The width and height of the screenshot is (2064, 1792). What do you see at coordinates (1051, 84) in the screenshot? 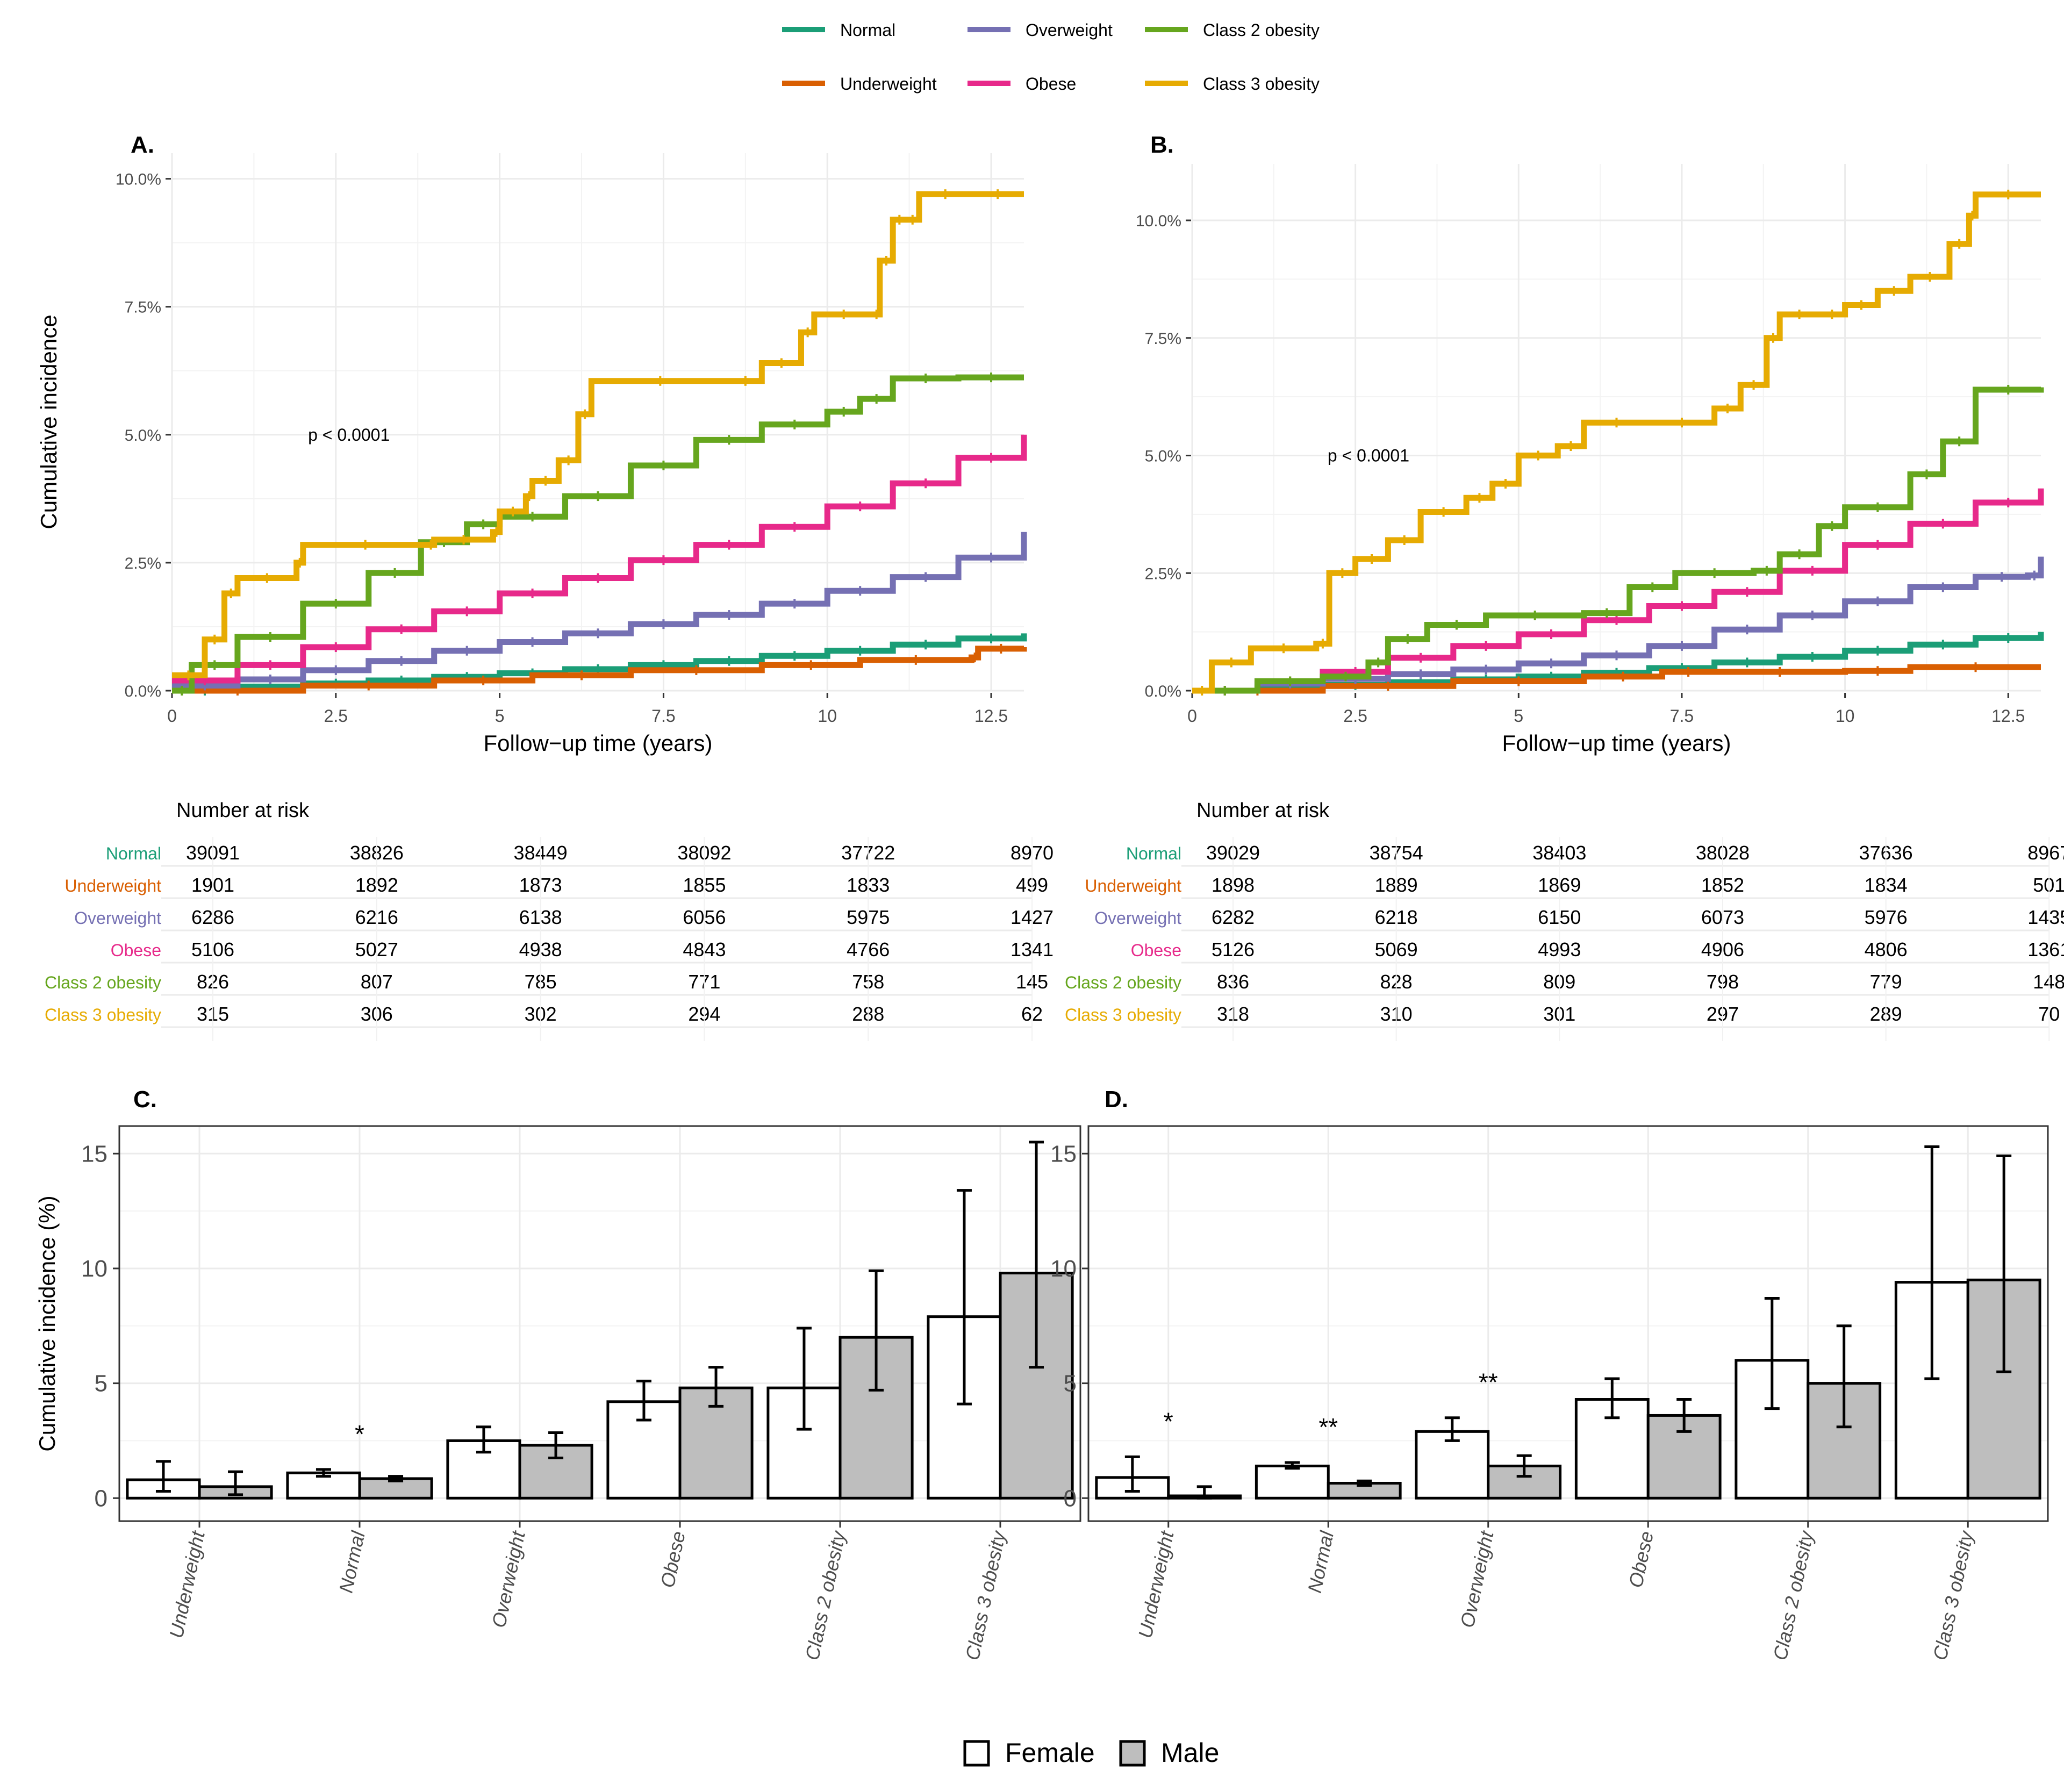
I see `legend-label-obese: Obese` at bounding box center [1051, 84].